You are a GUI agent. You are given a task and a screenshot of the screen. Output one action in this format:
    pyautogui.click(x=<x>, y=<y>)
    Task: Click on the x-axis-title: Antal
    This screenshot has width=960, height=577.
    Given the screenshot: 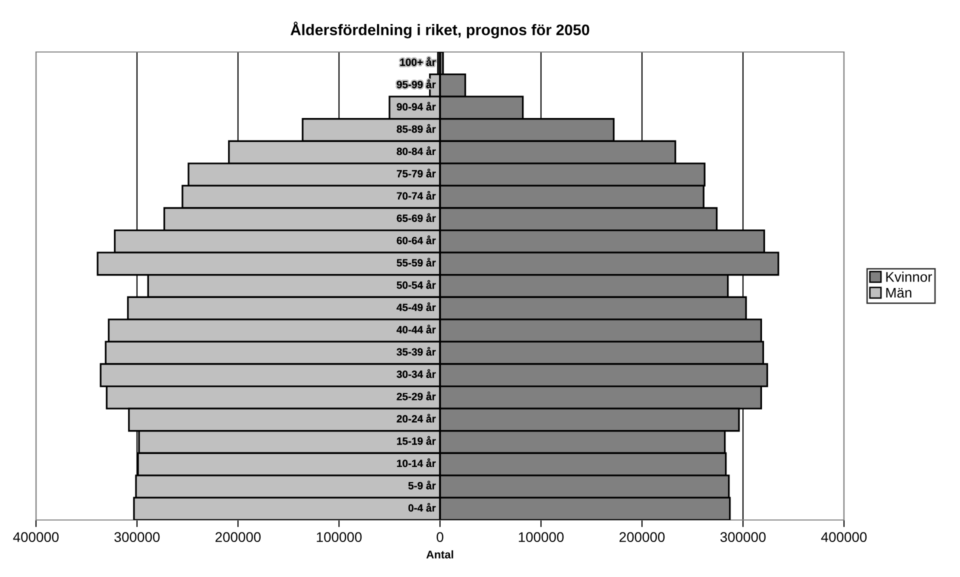 What is the action you would take?
    pyautogui.click(x=440, y=554)
    